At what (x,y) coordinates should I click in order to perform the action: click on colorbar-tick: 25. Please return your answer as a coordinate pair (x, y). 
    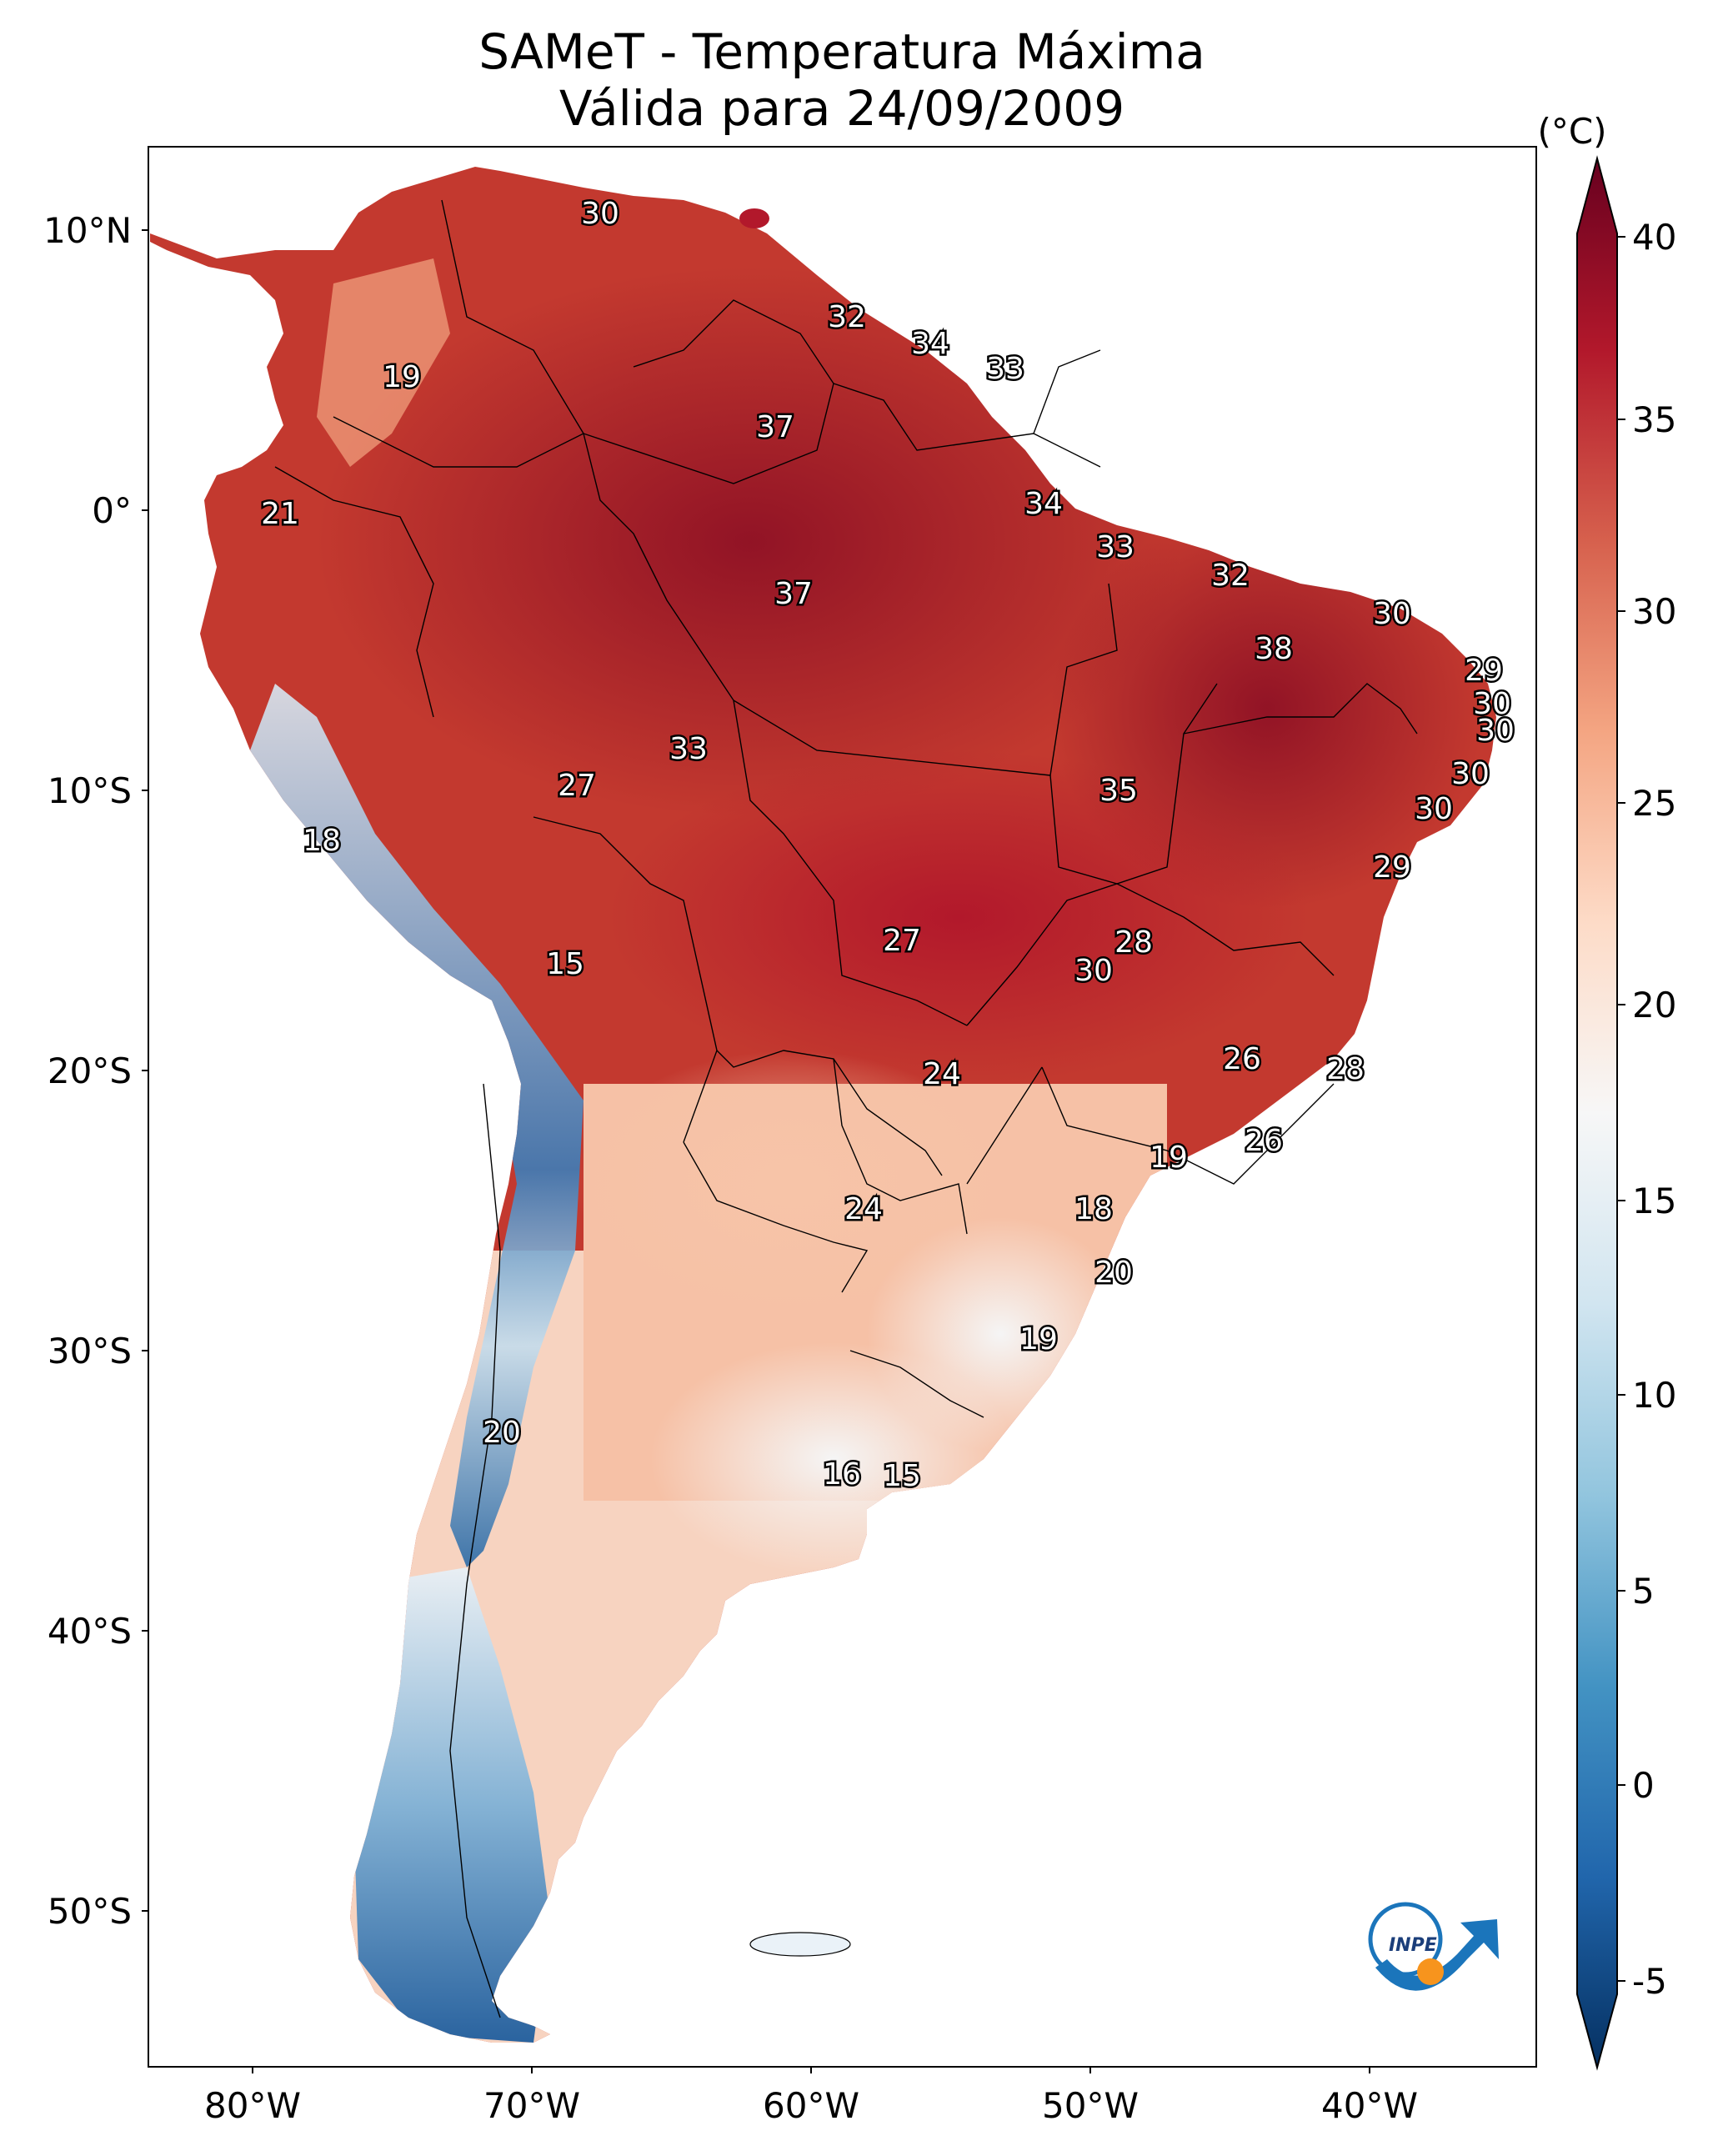
    Looking at the image, I should click on (1654, 803).